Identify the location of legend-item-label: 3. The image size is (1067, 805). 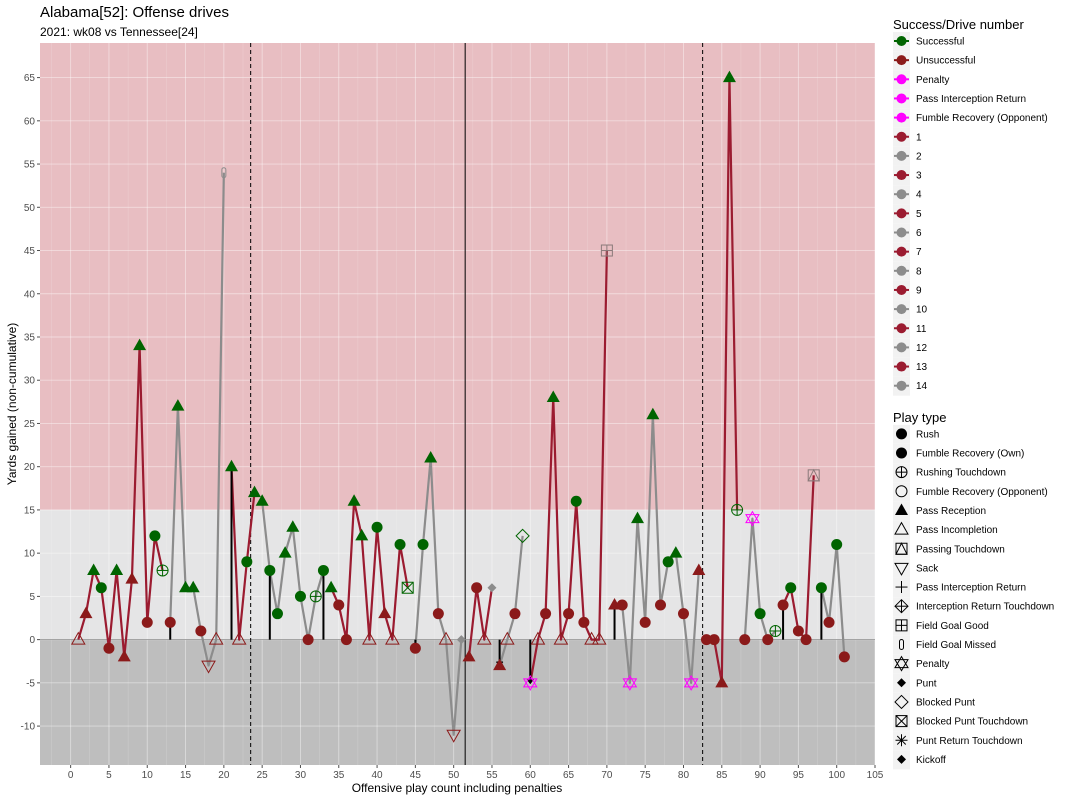
(919, 176).